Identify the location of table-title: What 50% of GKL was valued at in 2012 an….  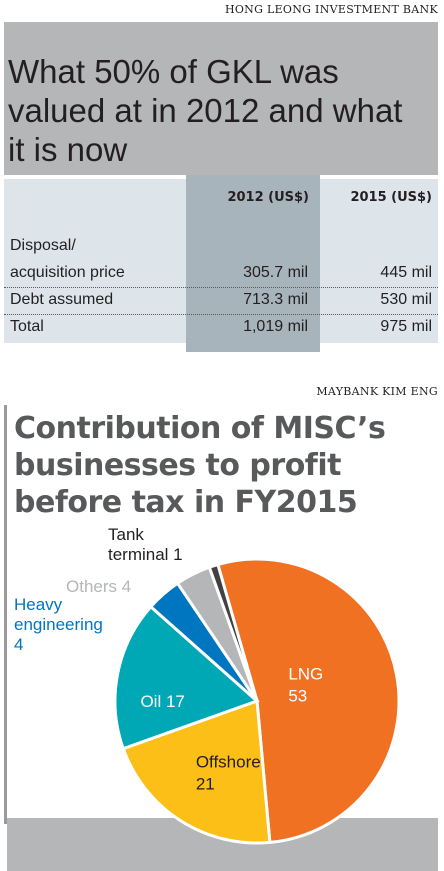
(205, 110).